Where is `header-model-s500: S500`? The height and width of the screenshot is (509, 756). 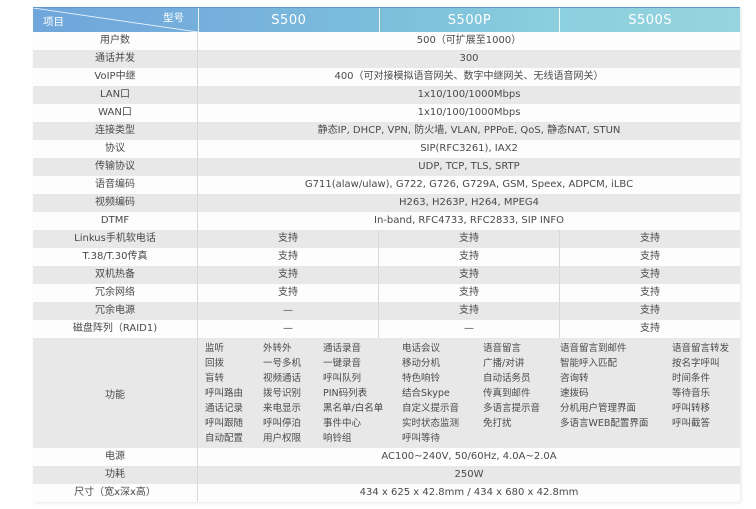 header-model-s500: S500 is located at coordinates (288, 20).